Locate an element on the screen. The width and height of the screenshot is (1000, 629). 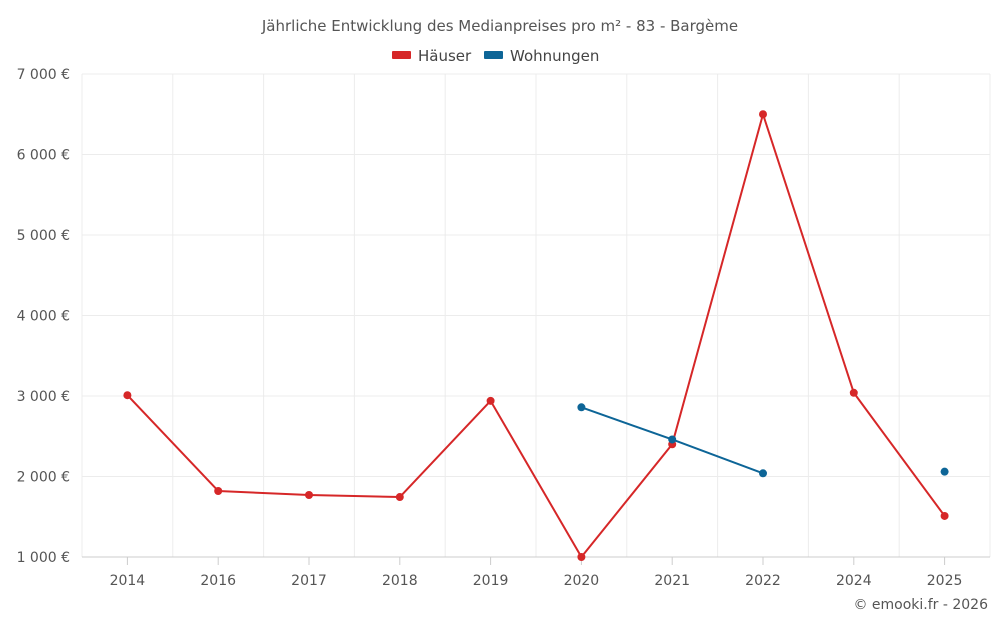
legend-label-haeuser: Häuser is located at coordinates (445, 56).